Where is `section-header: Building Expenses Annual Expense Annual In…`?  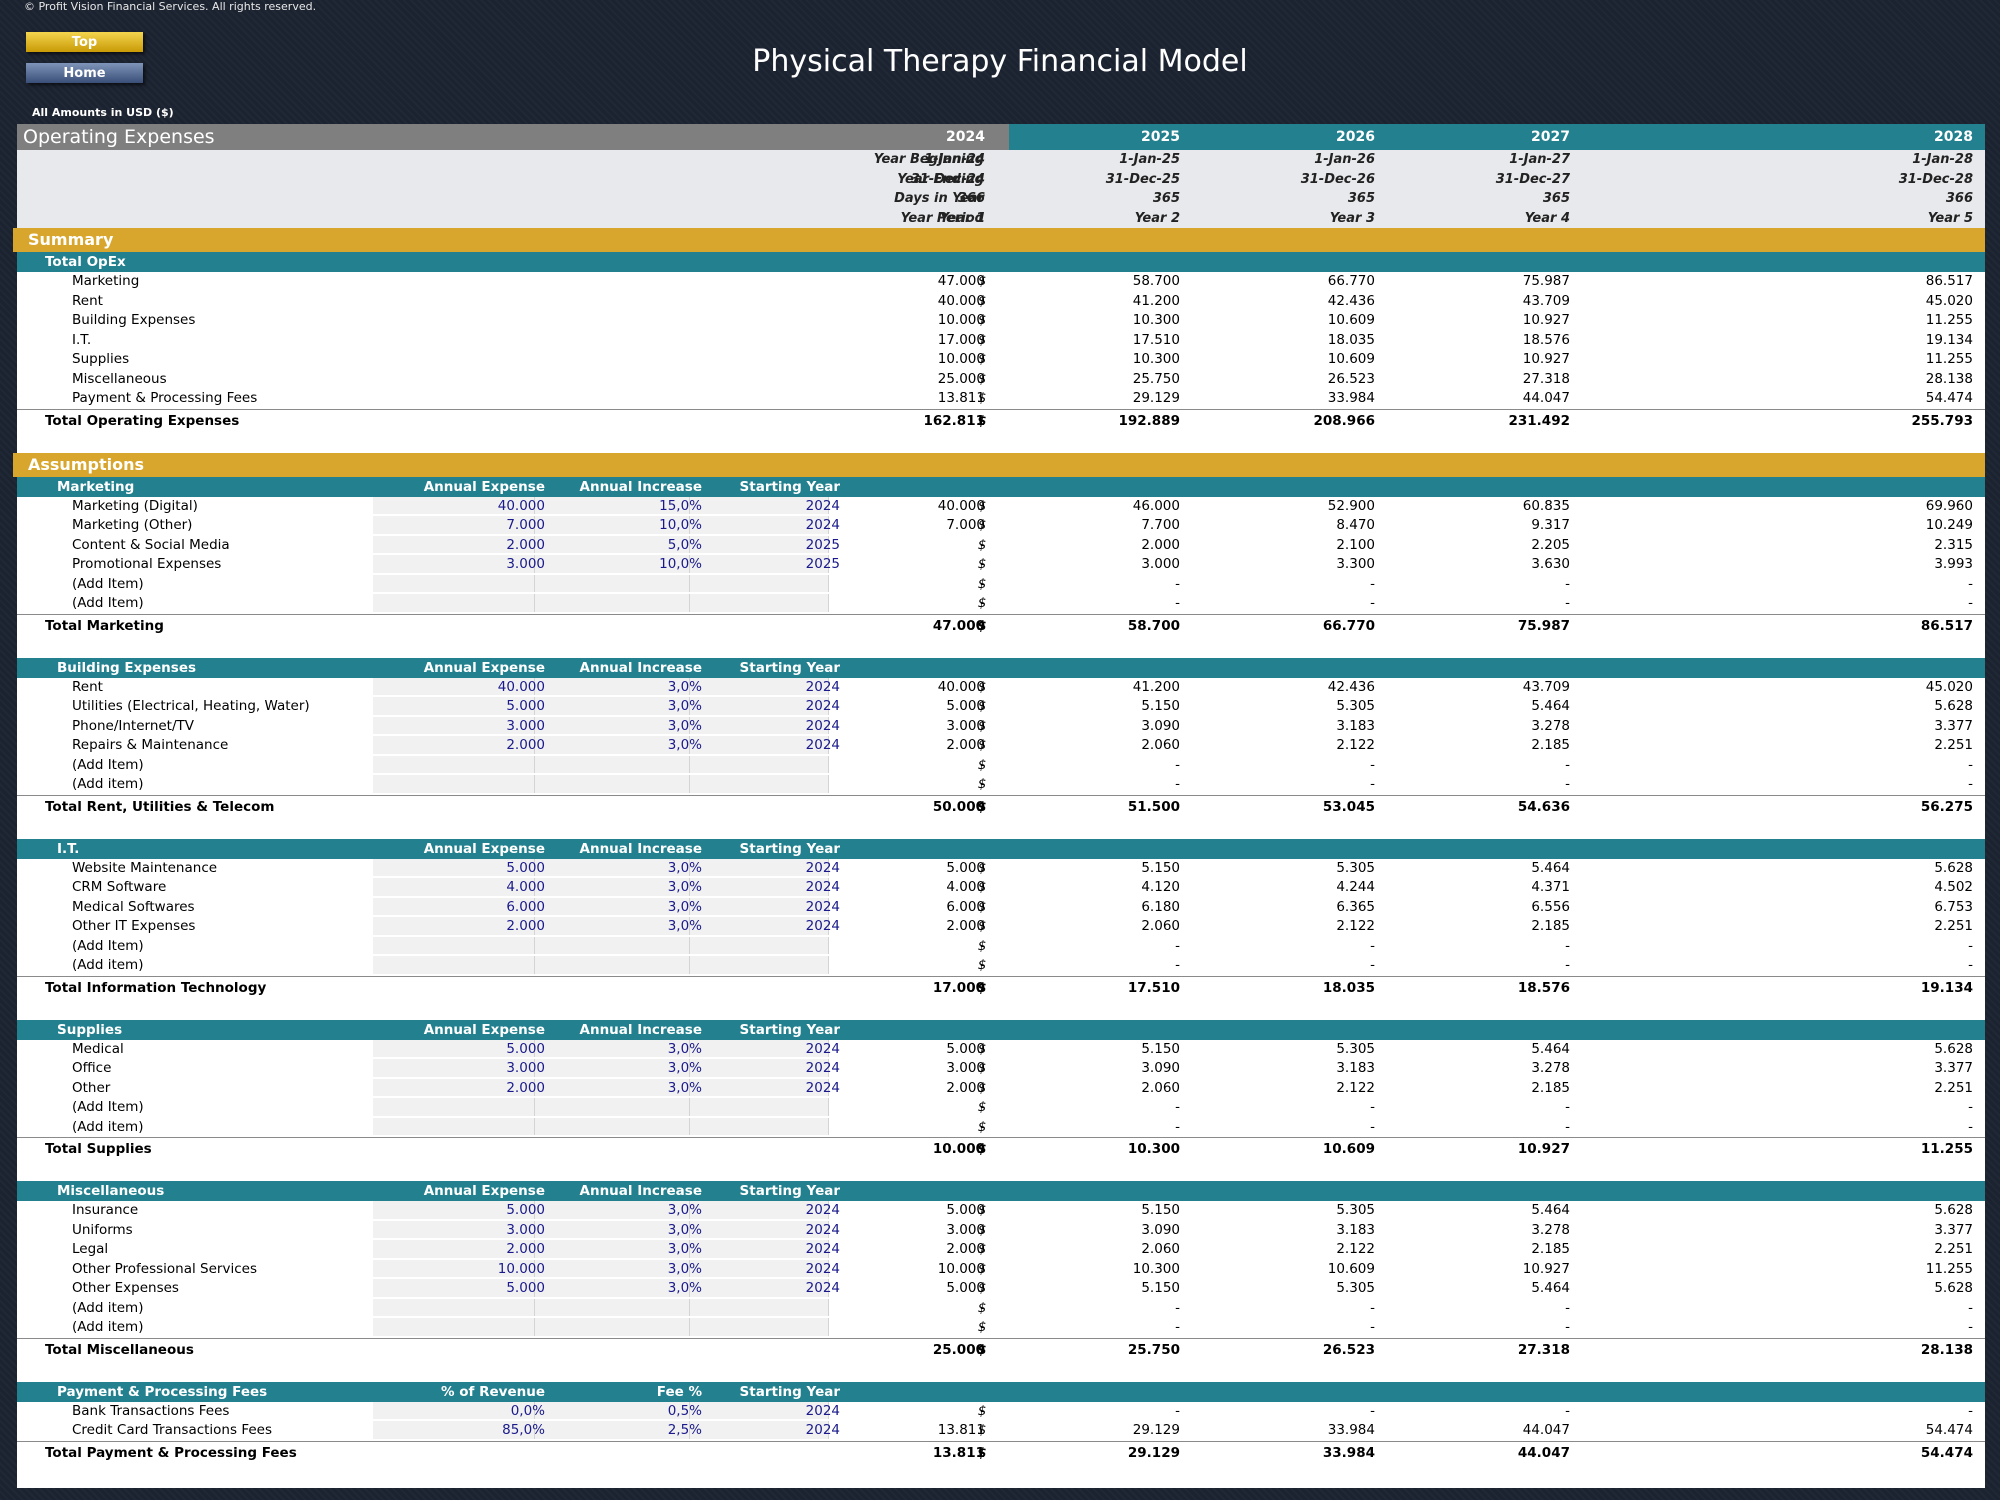 section-header: Building Expenses Annual Expense Annual In… is located at coordinates (1001, 667).